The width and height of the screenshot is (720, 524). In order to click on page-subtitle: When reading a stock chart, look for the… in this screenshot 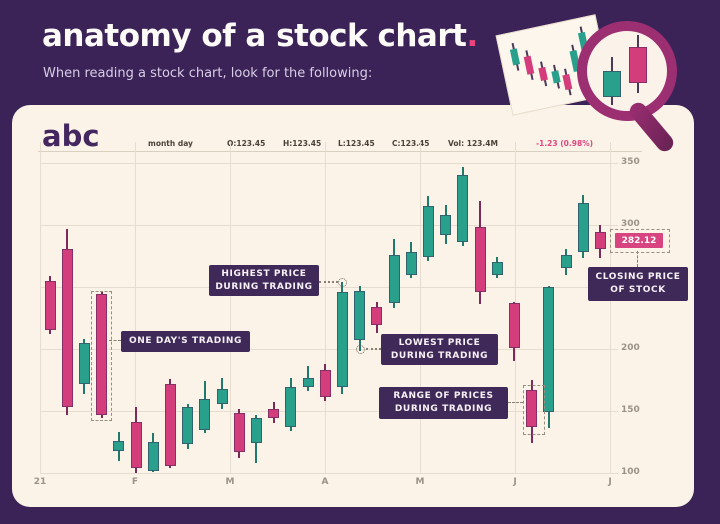, I will do `click(208, 73)`.